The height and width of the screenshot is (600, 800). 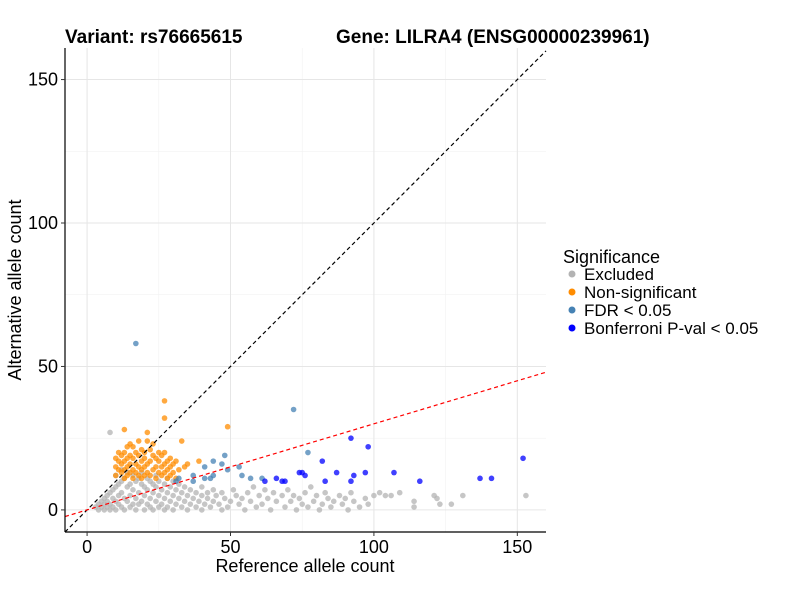 What do you see at coordinates (517, 547) in the screenshot?
I see `x-tick-label: 150` at bounding box center [517, 547].